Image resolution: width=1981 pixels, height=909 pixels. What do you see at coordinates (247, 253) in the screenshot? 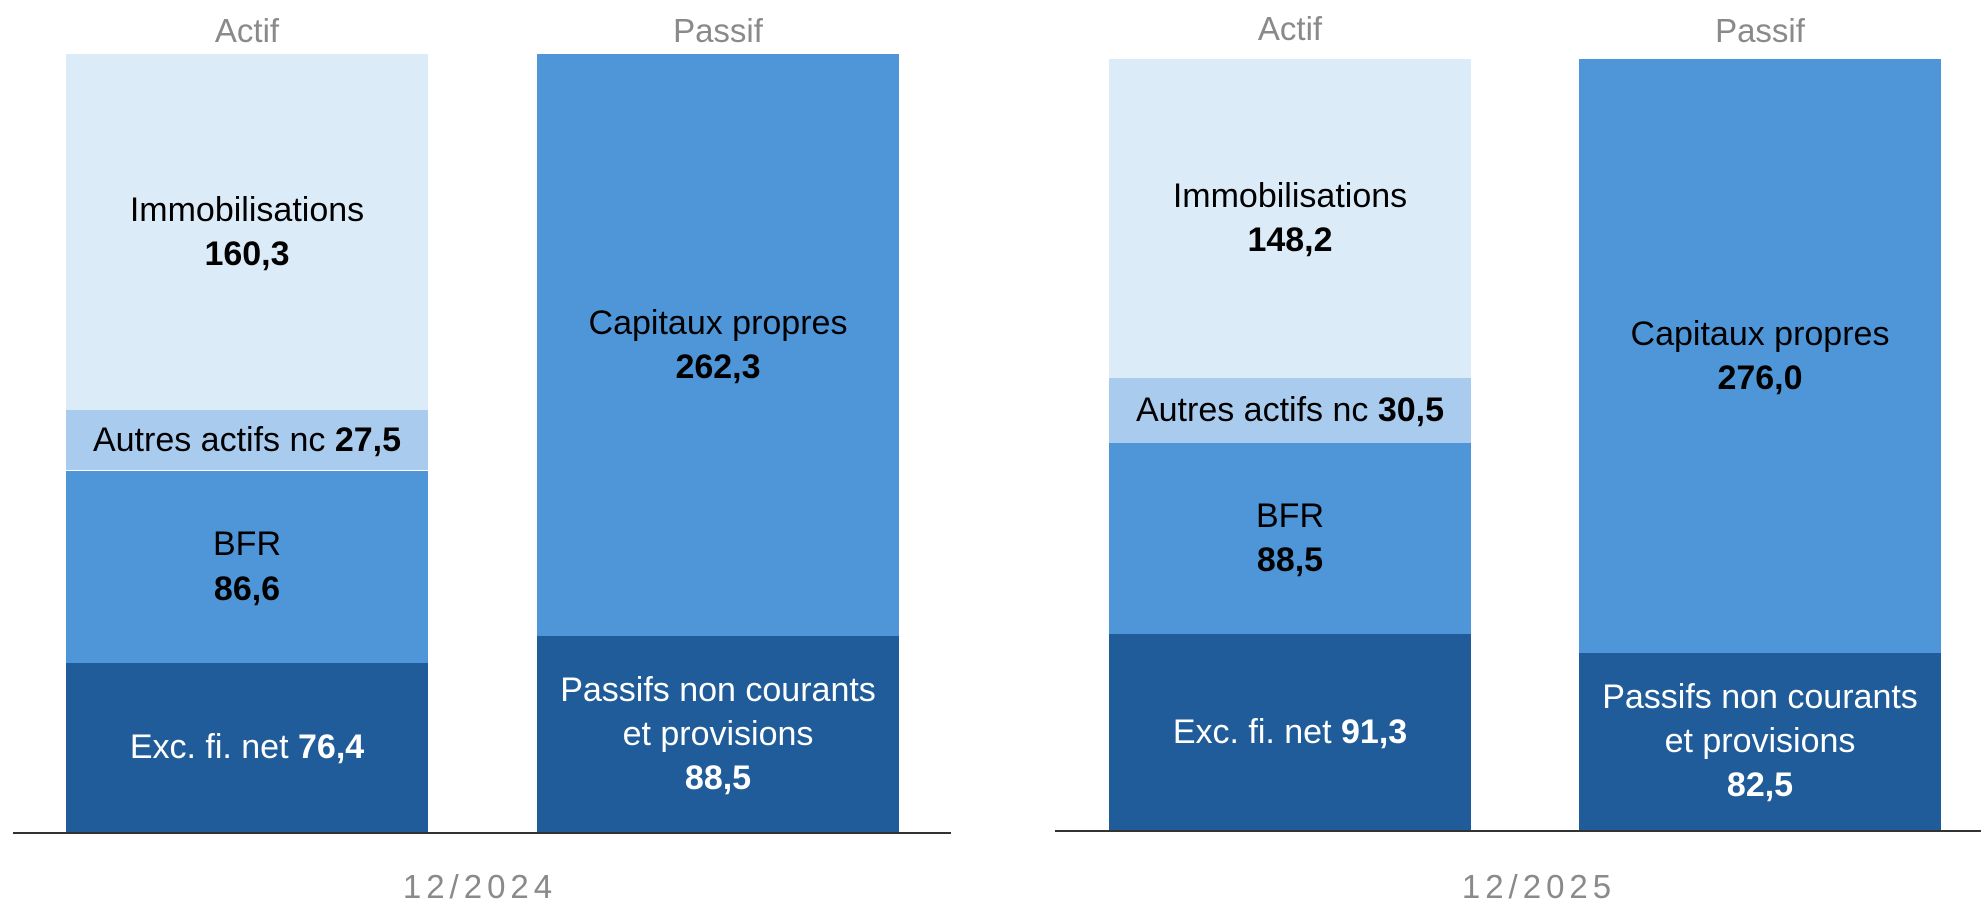
I see `segment-value: 160,3` at bounding box center [247, 253].